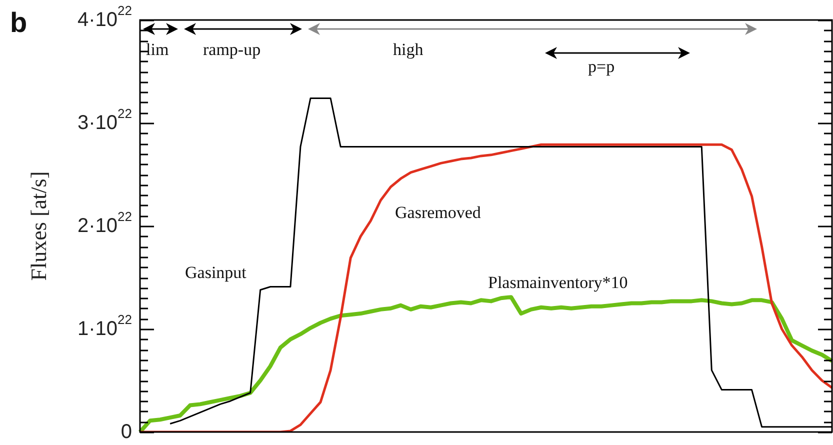 This screenshot has height=445, width=833. I want to click on y-axis-title: Fluxes [at/s], so click(38, 226).